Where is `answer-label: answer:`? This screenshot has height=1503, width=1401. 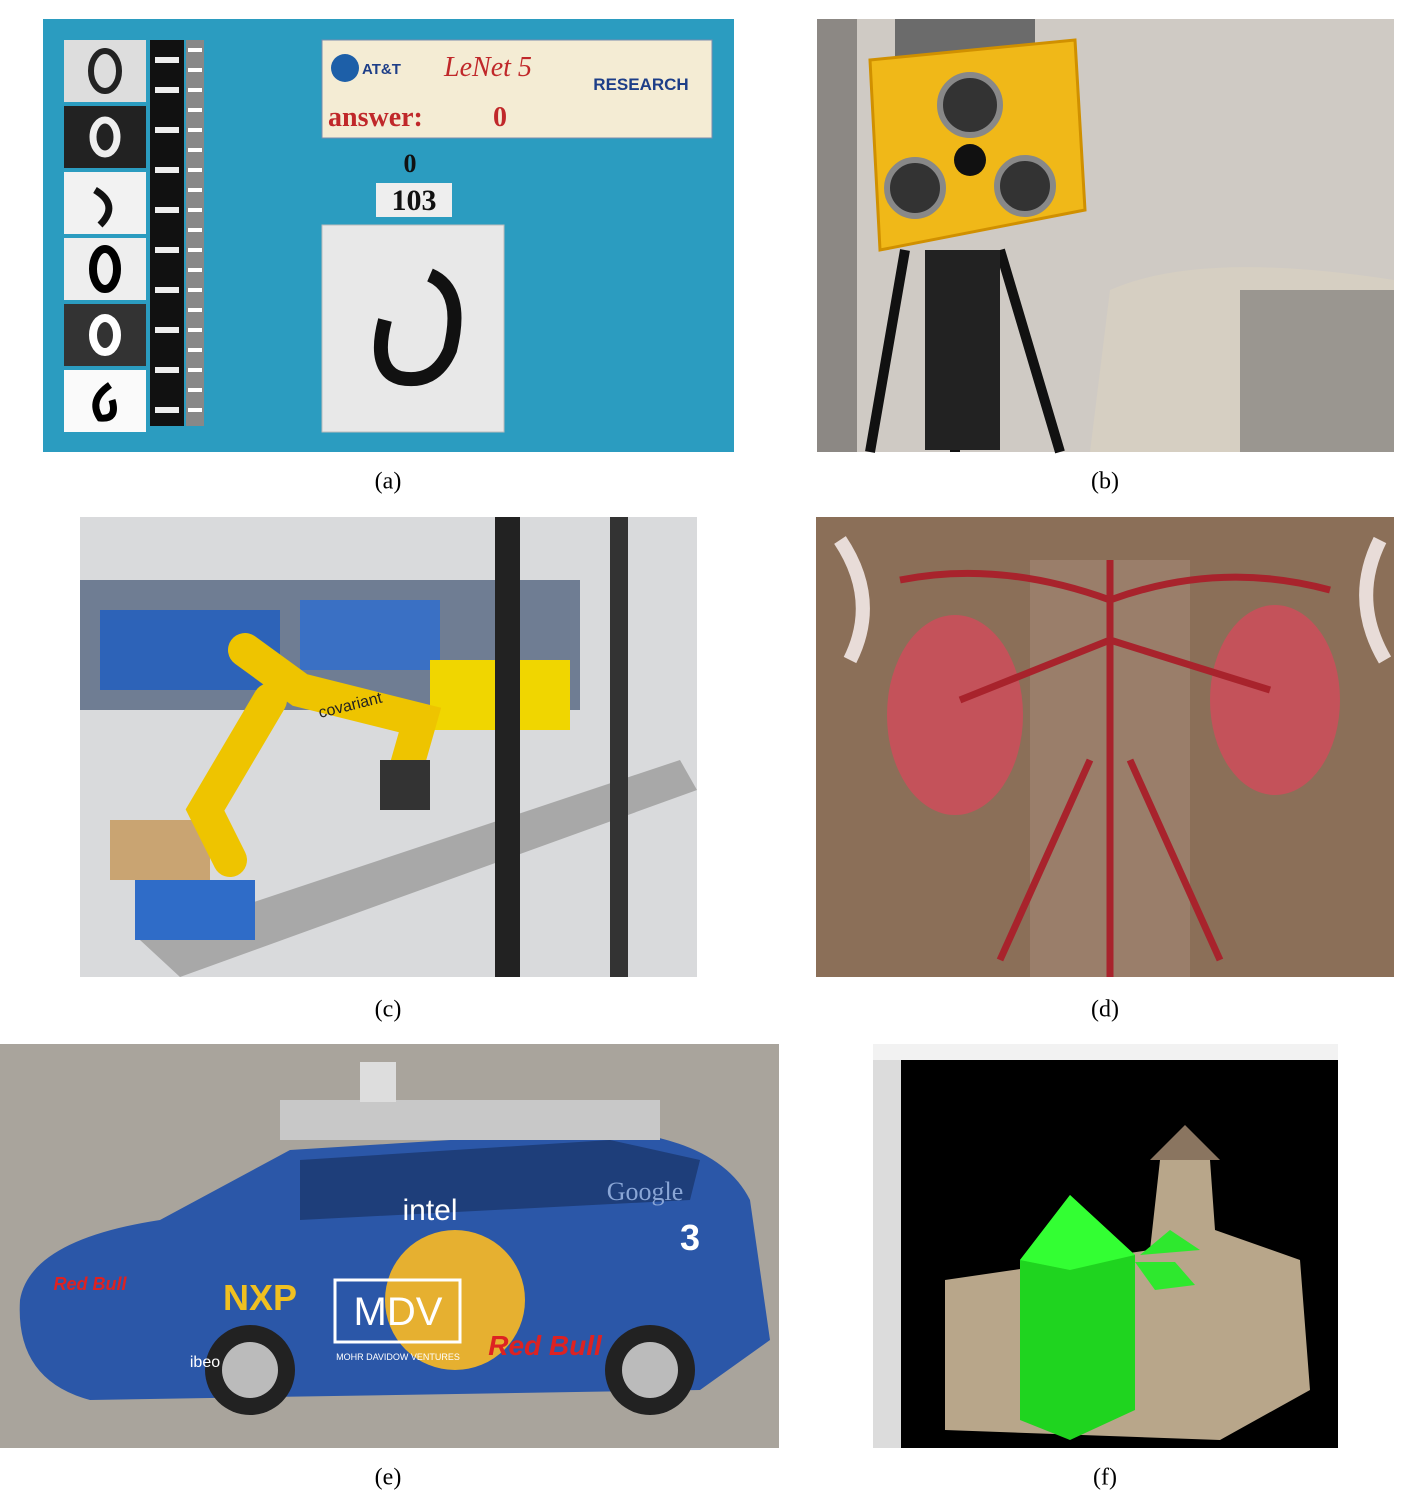
answer-label: answer: is located at coordinates (375, 117).